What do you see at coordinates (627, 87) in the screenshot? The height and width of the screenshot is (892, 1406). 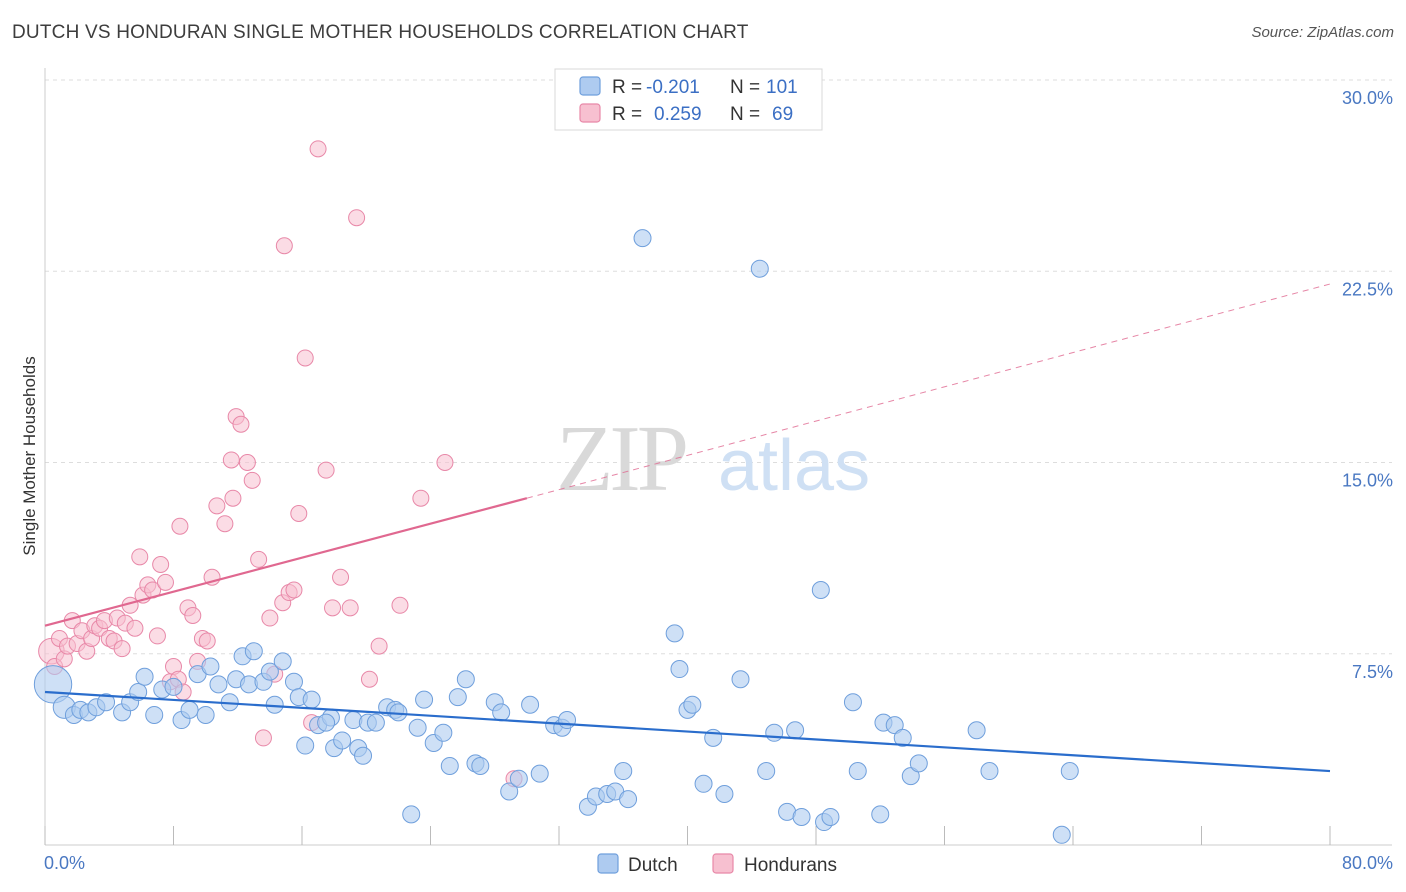 I see `legend-dutch-r-label: R =` at bounding box center [627, 87].